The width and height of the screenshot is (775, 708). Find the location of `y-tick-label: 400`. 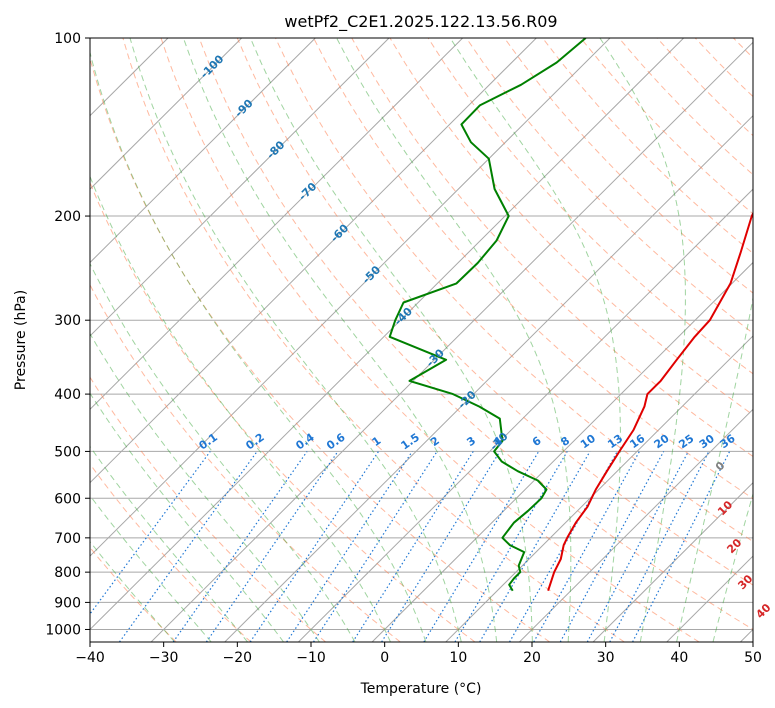

y-tick-label: 400 is located at coordinates (67, 395).